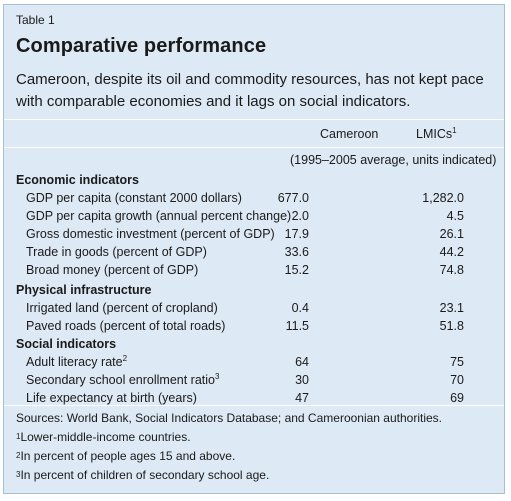 This screenshot has width=511, height=501. I want to click on lmics-value: 4.5, so click(455, 216).